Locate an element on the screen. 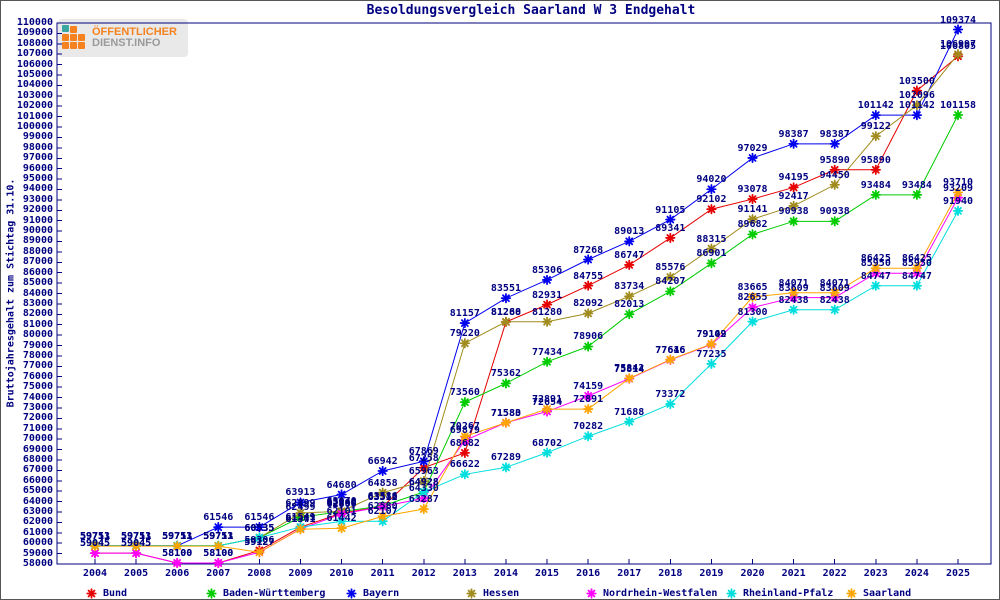 The image size is (1000, 600). y-tick-label: 60000 is located at coordinates (37, 543).